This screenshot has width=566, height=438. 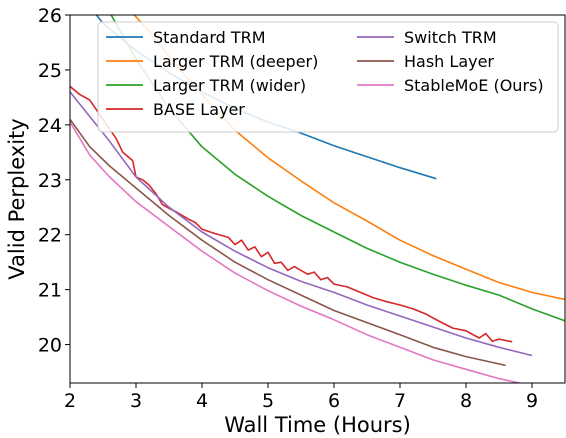 What do you see at coordinates (474, 85) in the screenshot?
I see `legend-label-6: StableMoE (Ours)` at bounding box center [474, 85].